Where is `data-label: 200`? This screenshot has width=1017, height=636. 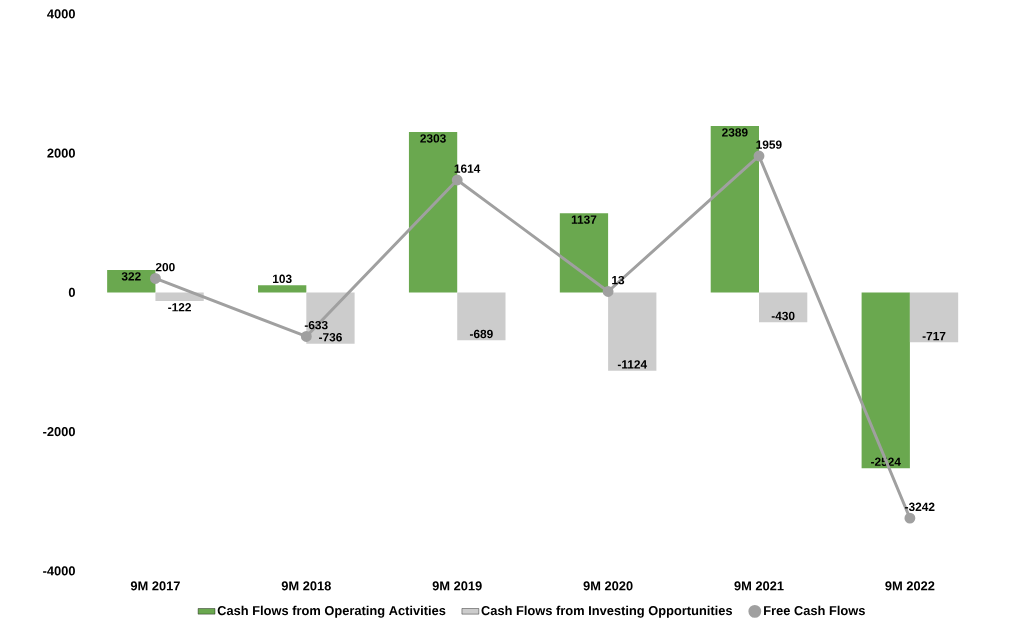
data-label: 200 is located at coordinates (165, 267).